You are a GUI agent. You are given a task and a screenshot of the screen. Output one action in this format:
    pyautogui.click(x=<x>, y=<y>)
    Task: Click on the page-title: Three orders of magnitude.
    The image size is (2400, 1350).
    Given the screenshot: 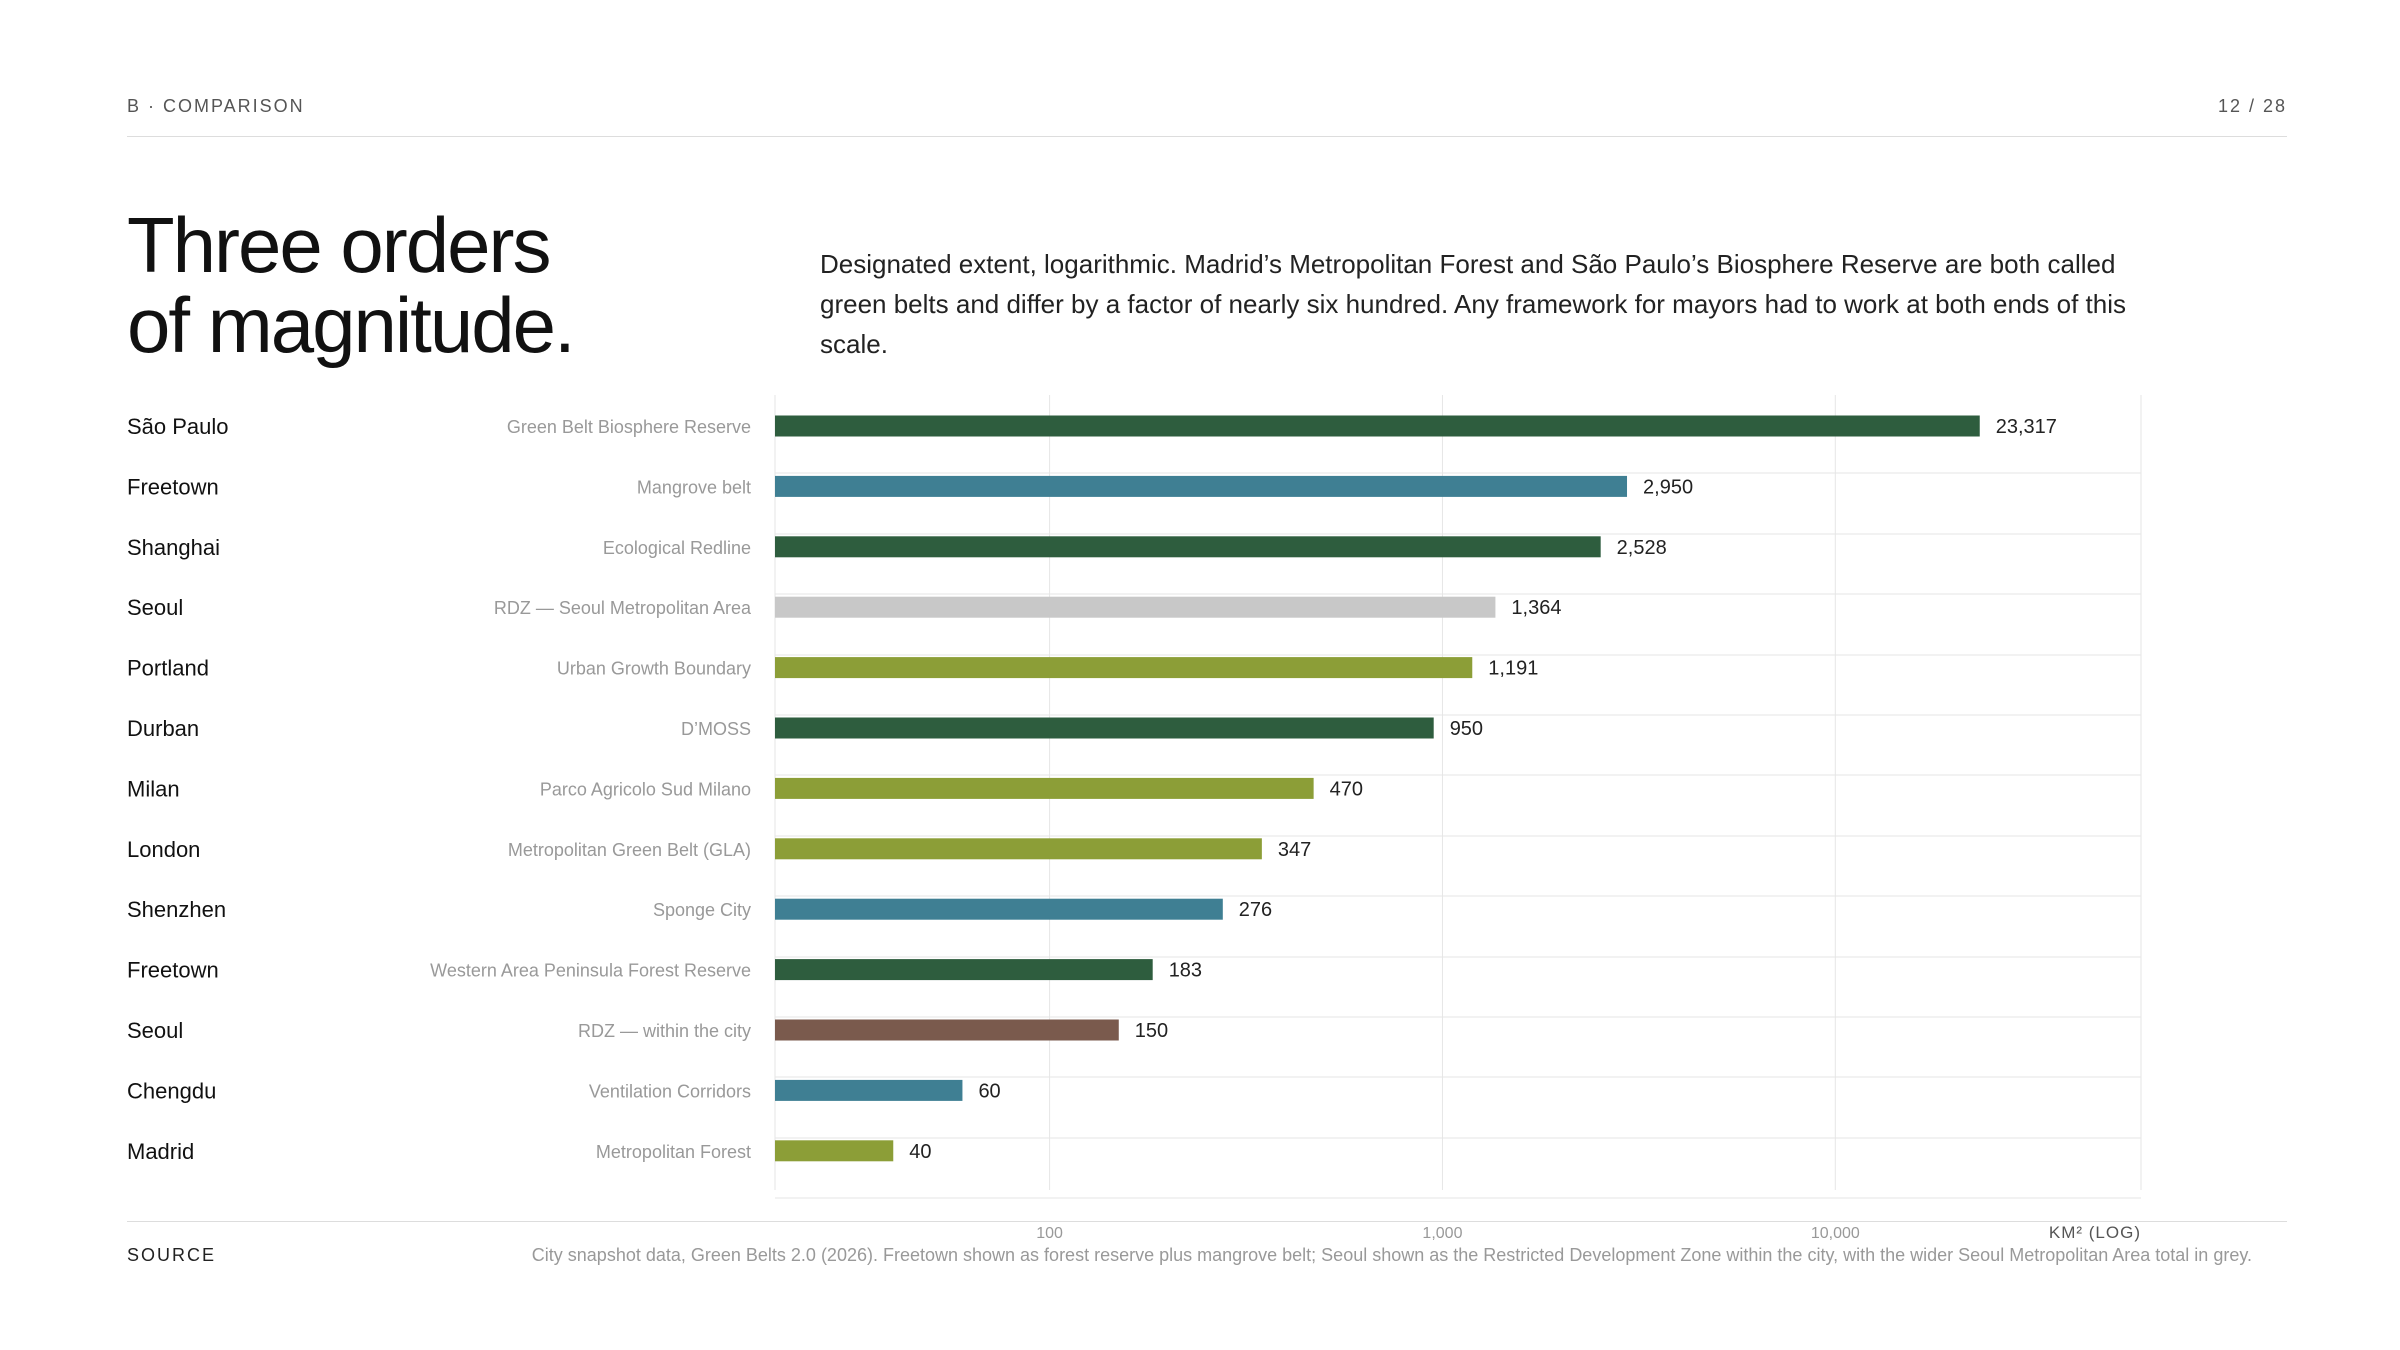 What is the action you would take?
    pyautogui.click(x=351, y=285)
    